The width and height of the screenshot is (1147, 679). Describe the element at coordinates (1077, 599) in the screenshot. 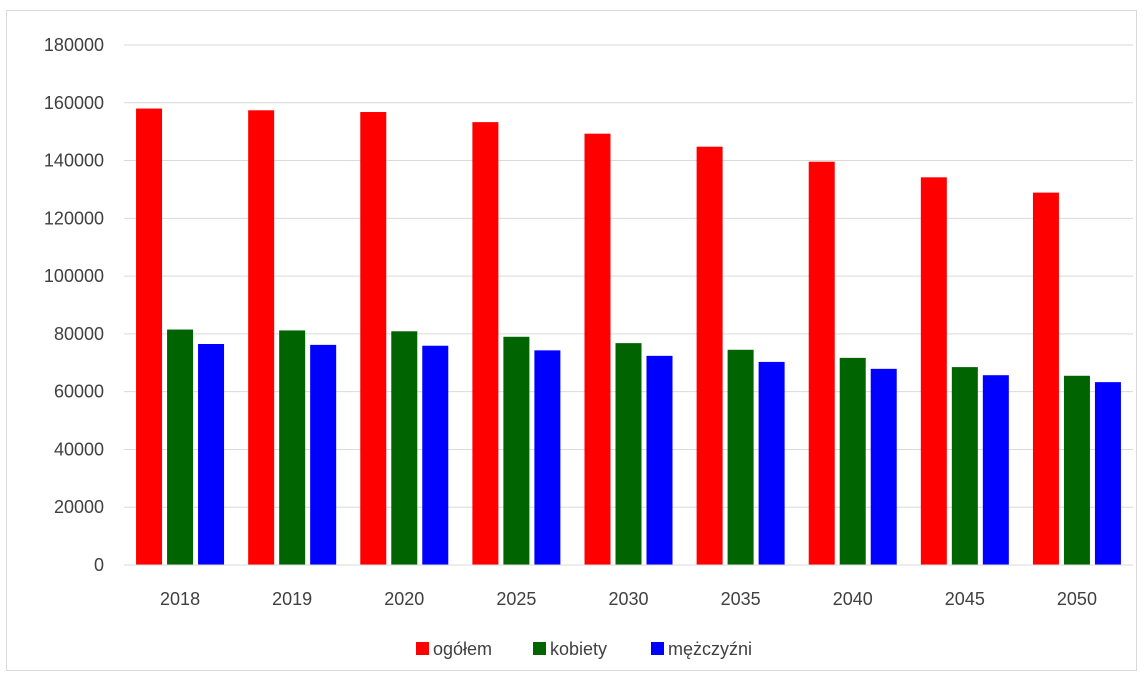

I see `x-tick-label: 2050` at that location.